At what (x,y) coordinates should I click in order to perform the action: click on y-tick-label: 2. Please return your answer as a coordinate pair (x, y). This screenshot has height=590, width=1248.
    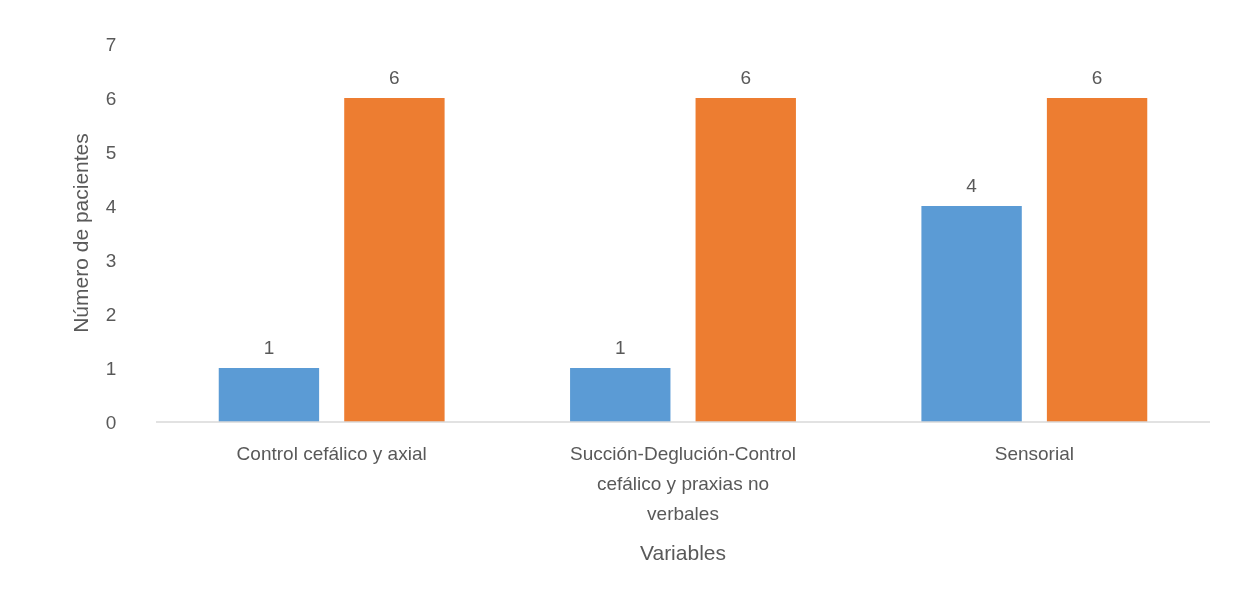
    Looking at the image, I should click on (111, 314).